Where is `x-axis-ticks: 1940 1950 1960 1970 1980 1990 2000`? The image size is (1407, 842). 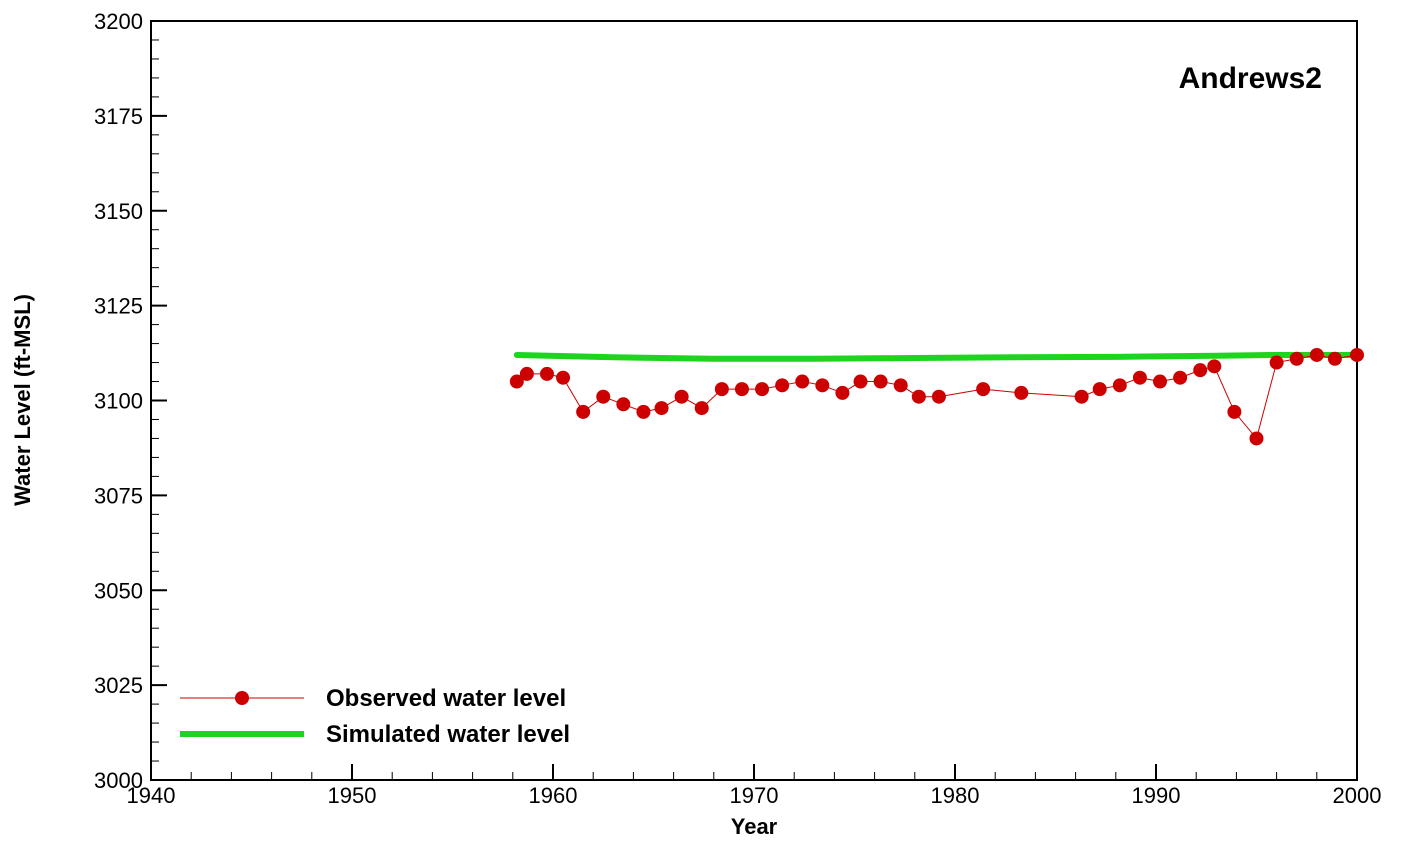
x-axis-ticks: 1940 1950 1960 1970 1980 1990 2000 is located at coordinates (754, 786).